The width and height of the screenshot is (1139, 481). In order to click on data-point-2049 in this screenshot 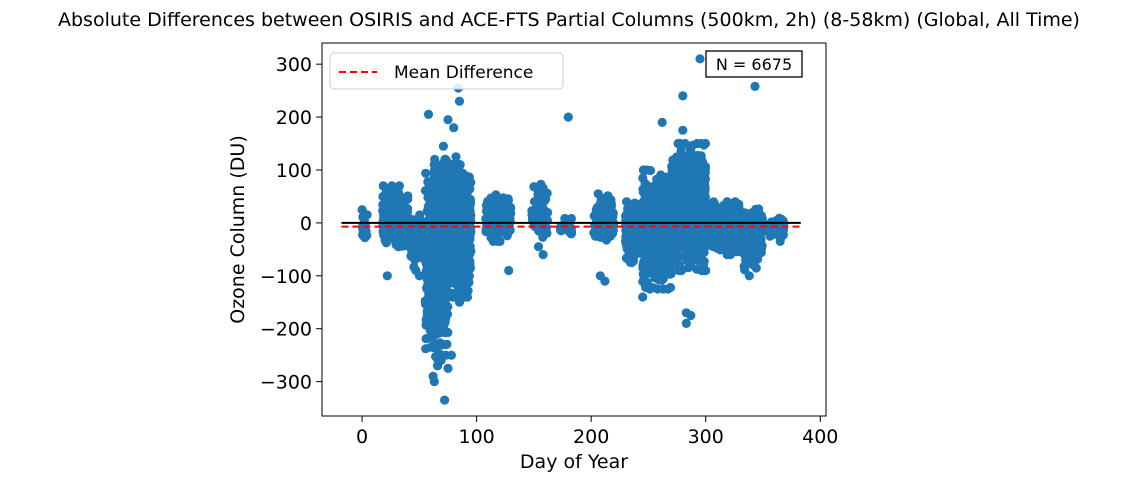, I will do `click(458, 214)`.